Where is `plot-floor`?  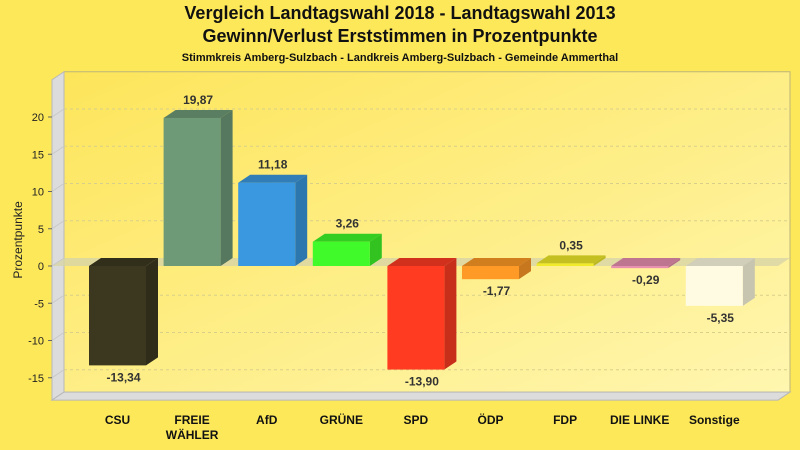
plot-floor is located at coordinates (421, 396).